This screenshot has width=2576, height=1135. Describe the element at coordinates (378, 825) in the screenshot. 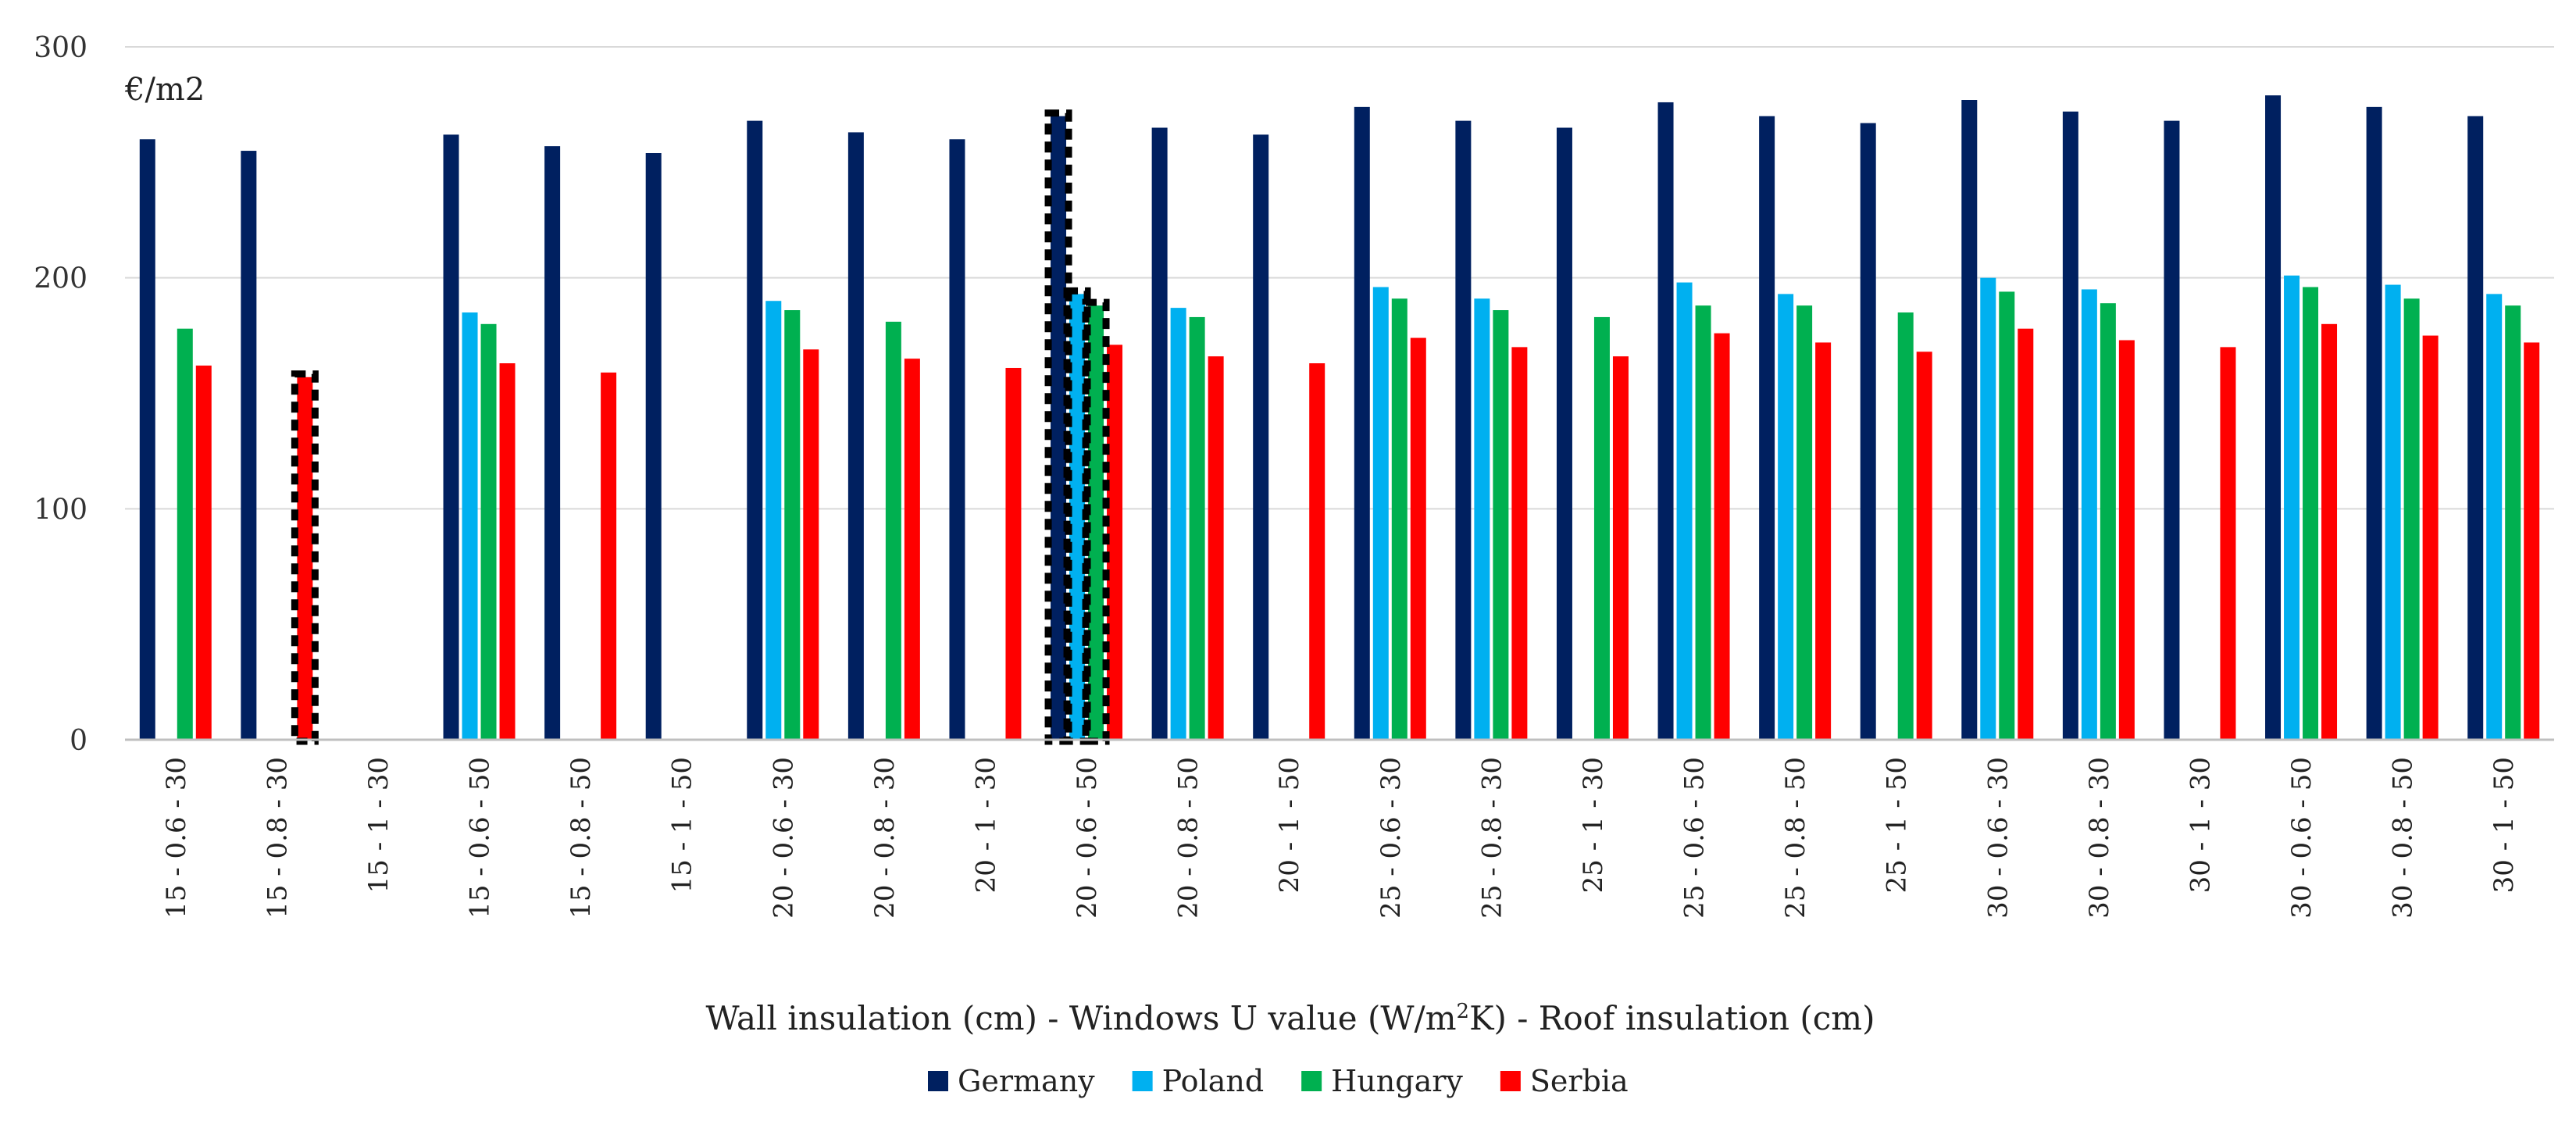

I see `x-tick-label-2: 15 - 1 - 30` at that location.